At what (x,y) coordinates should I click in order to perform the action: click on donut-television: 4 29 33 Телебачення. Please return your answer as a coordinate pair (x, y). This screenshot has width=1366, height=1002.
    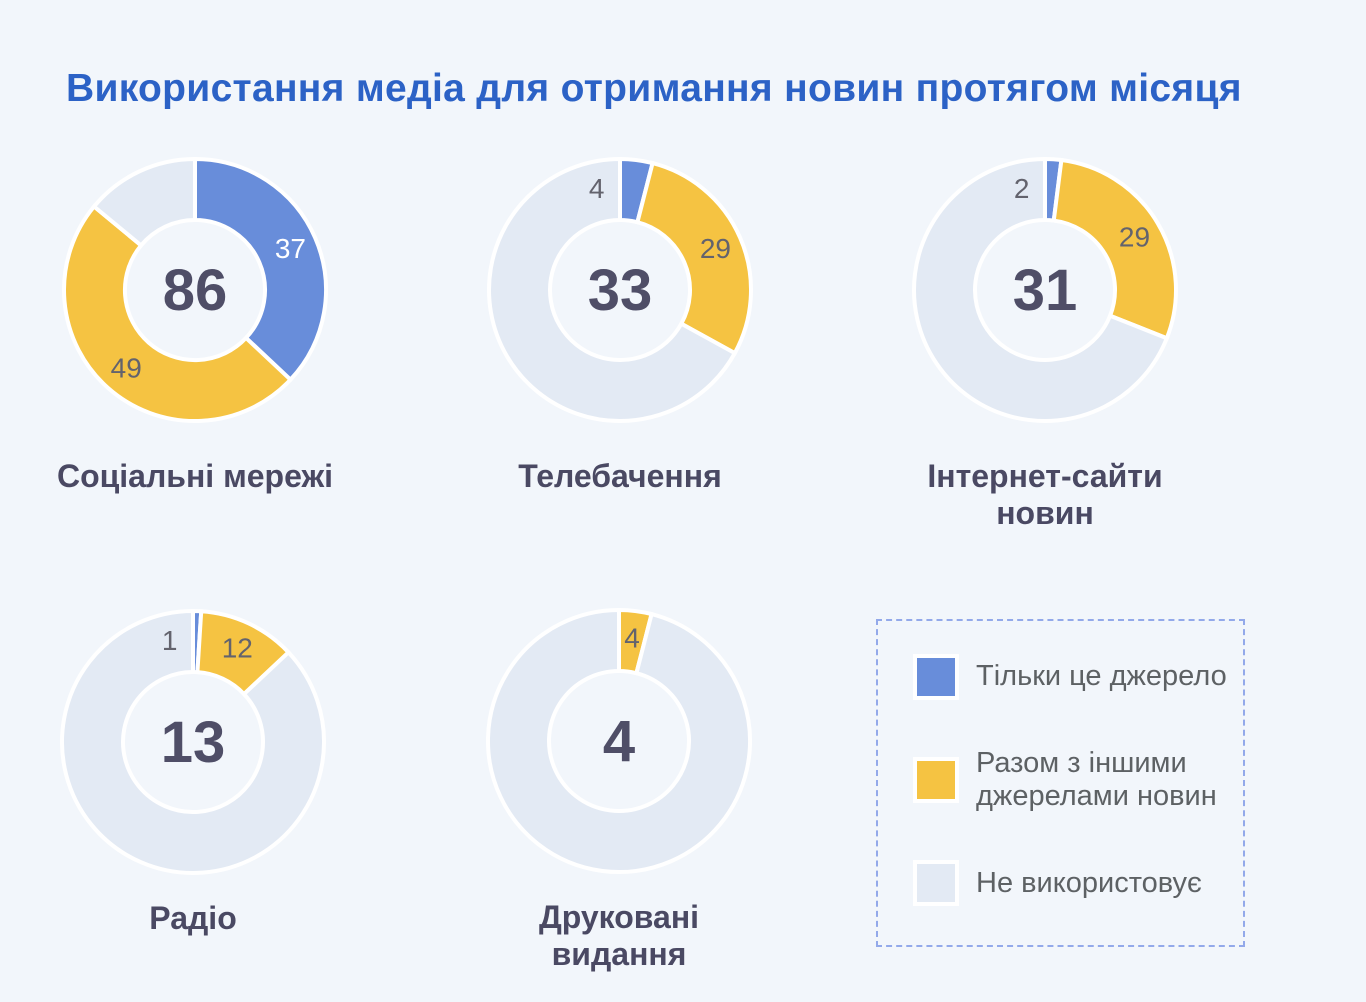
    Looking at the image, I should click on (620, 322).